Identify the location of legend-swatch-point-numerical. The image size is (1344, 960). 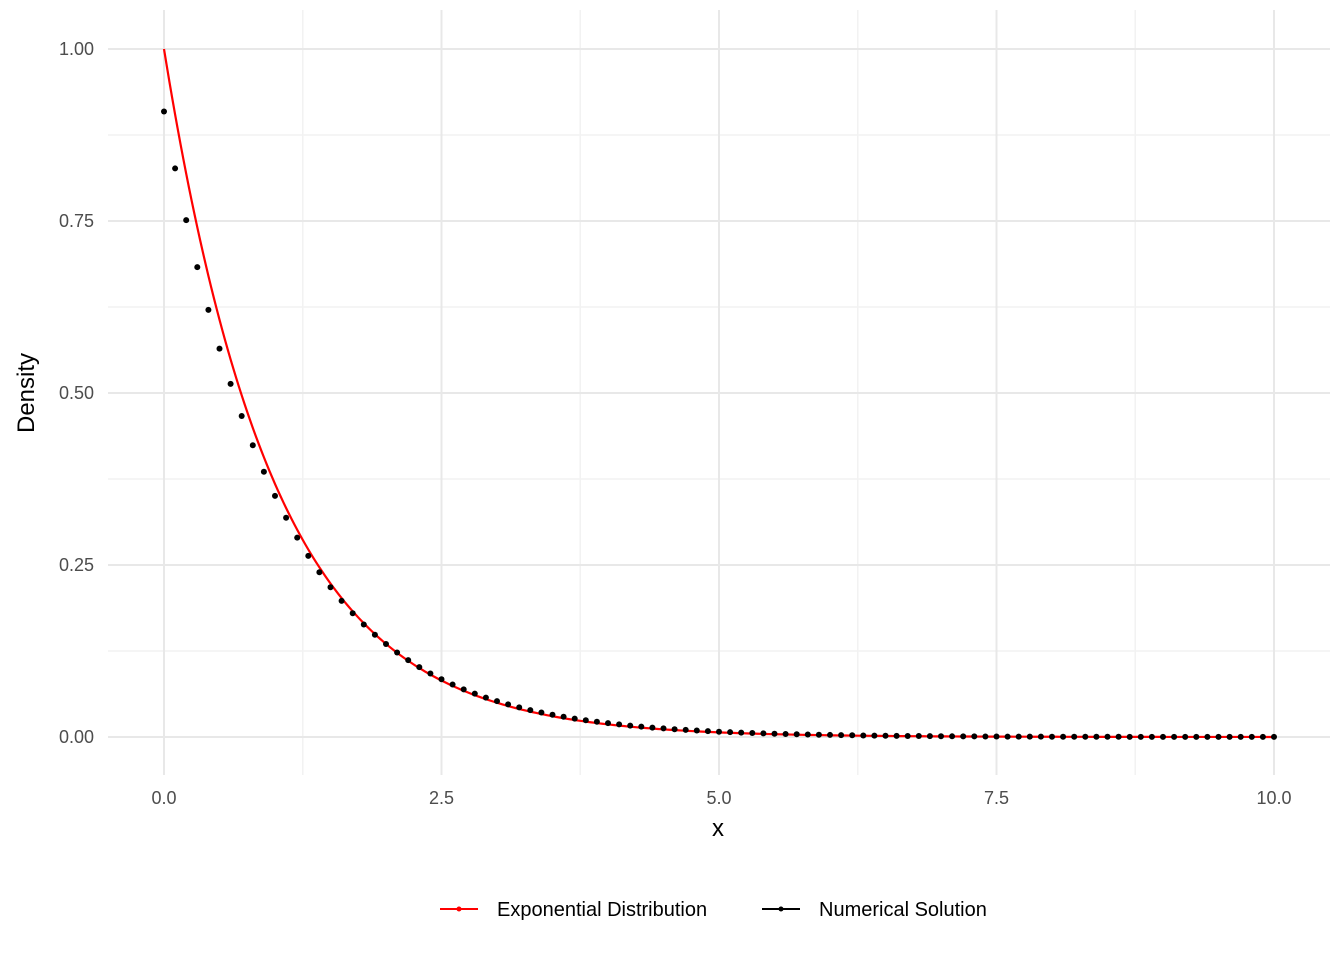
(781, 909).